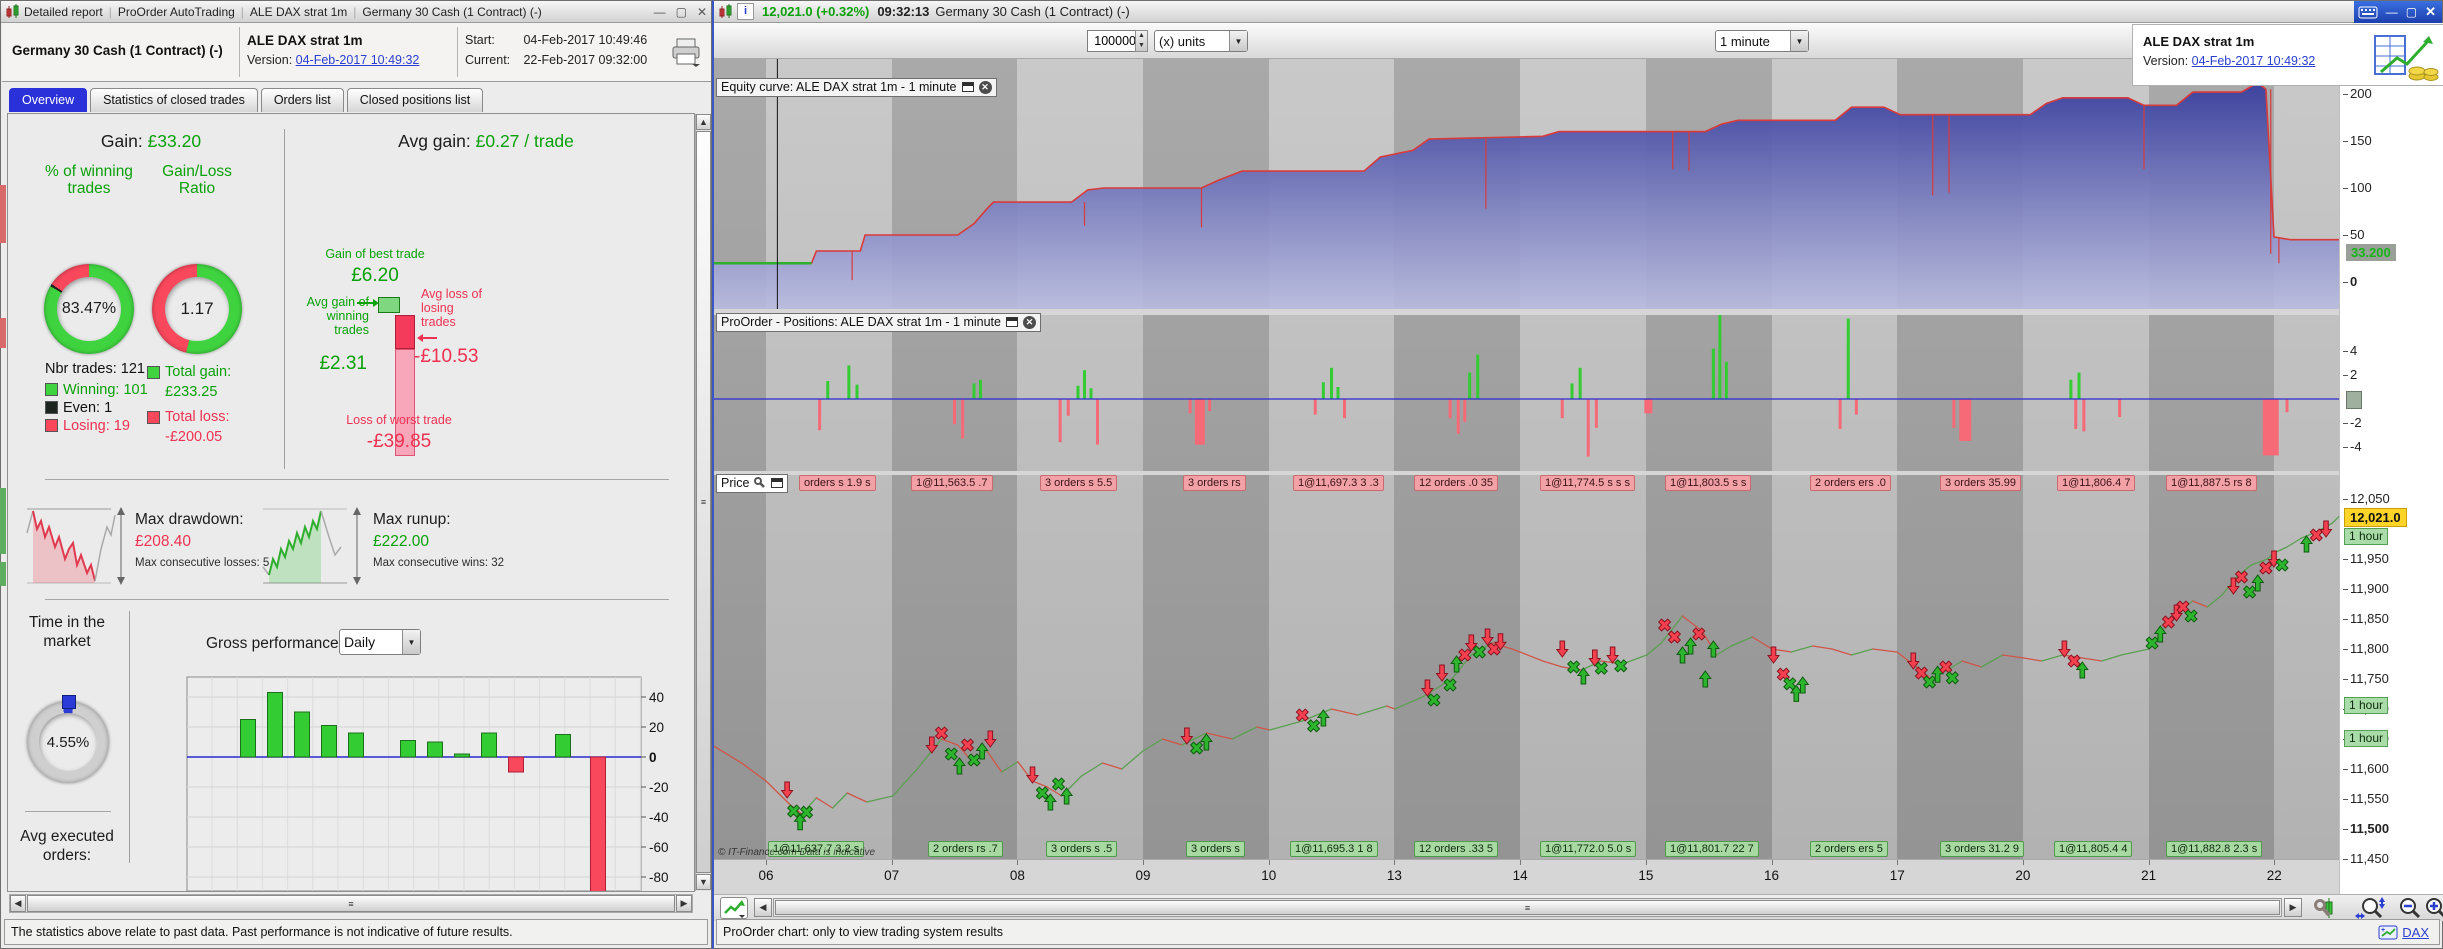 This screenshot has height=949, width=2443. I want to click on order-label: 1@11,774.5 s s s, so click(1587, 483).